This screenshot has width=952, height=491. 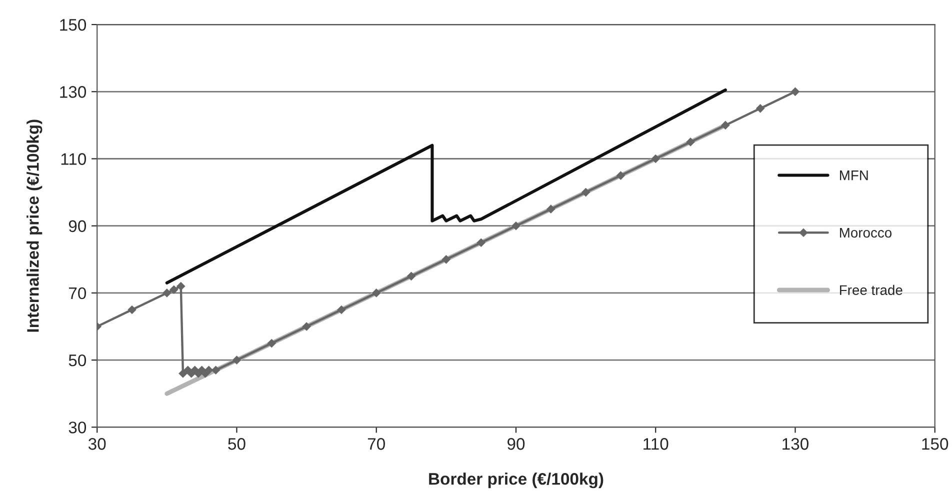 I want to click on x-tick-label: 30, so click(x=97, y=444).